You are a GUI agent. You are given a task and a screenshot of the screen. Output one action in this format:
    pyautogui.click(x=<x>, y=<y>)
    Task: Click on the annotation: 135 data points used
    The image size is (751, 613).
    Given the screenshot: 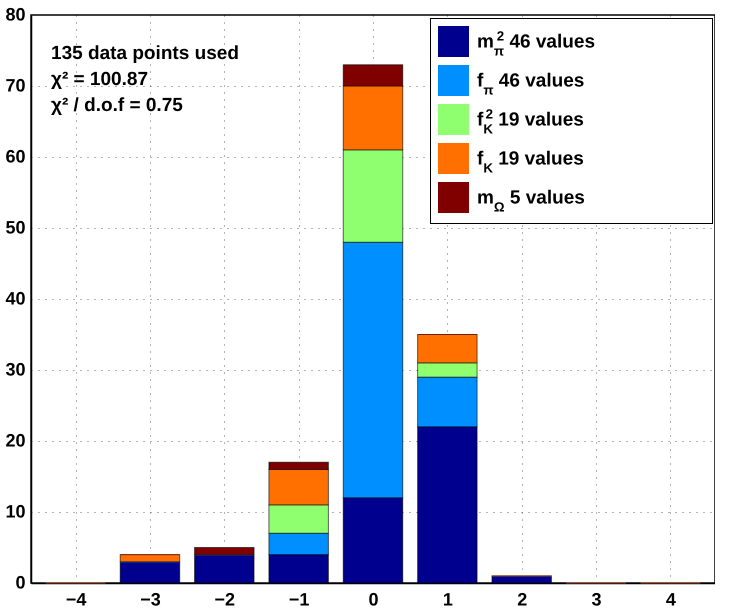 What is the action you would take?
    pyautogui.click(x=145, y=53)
    